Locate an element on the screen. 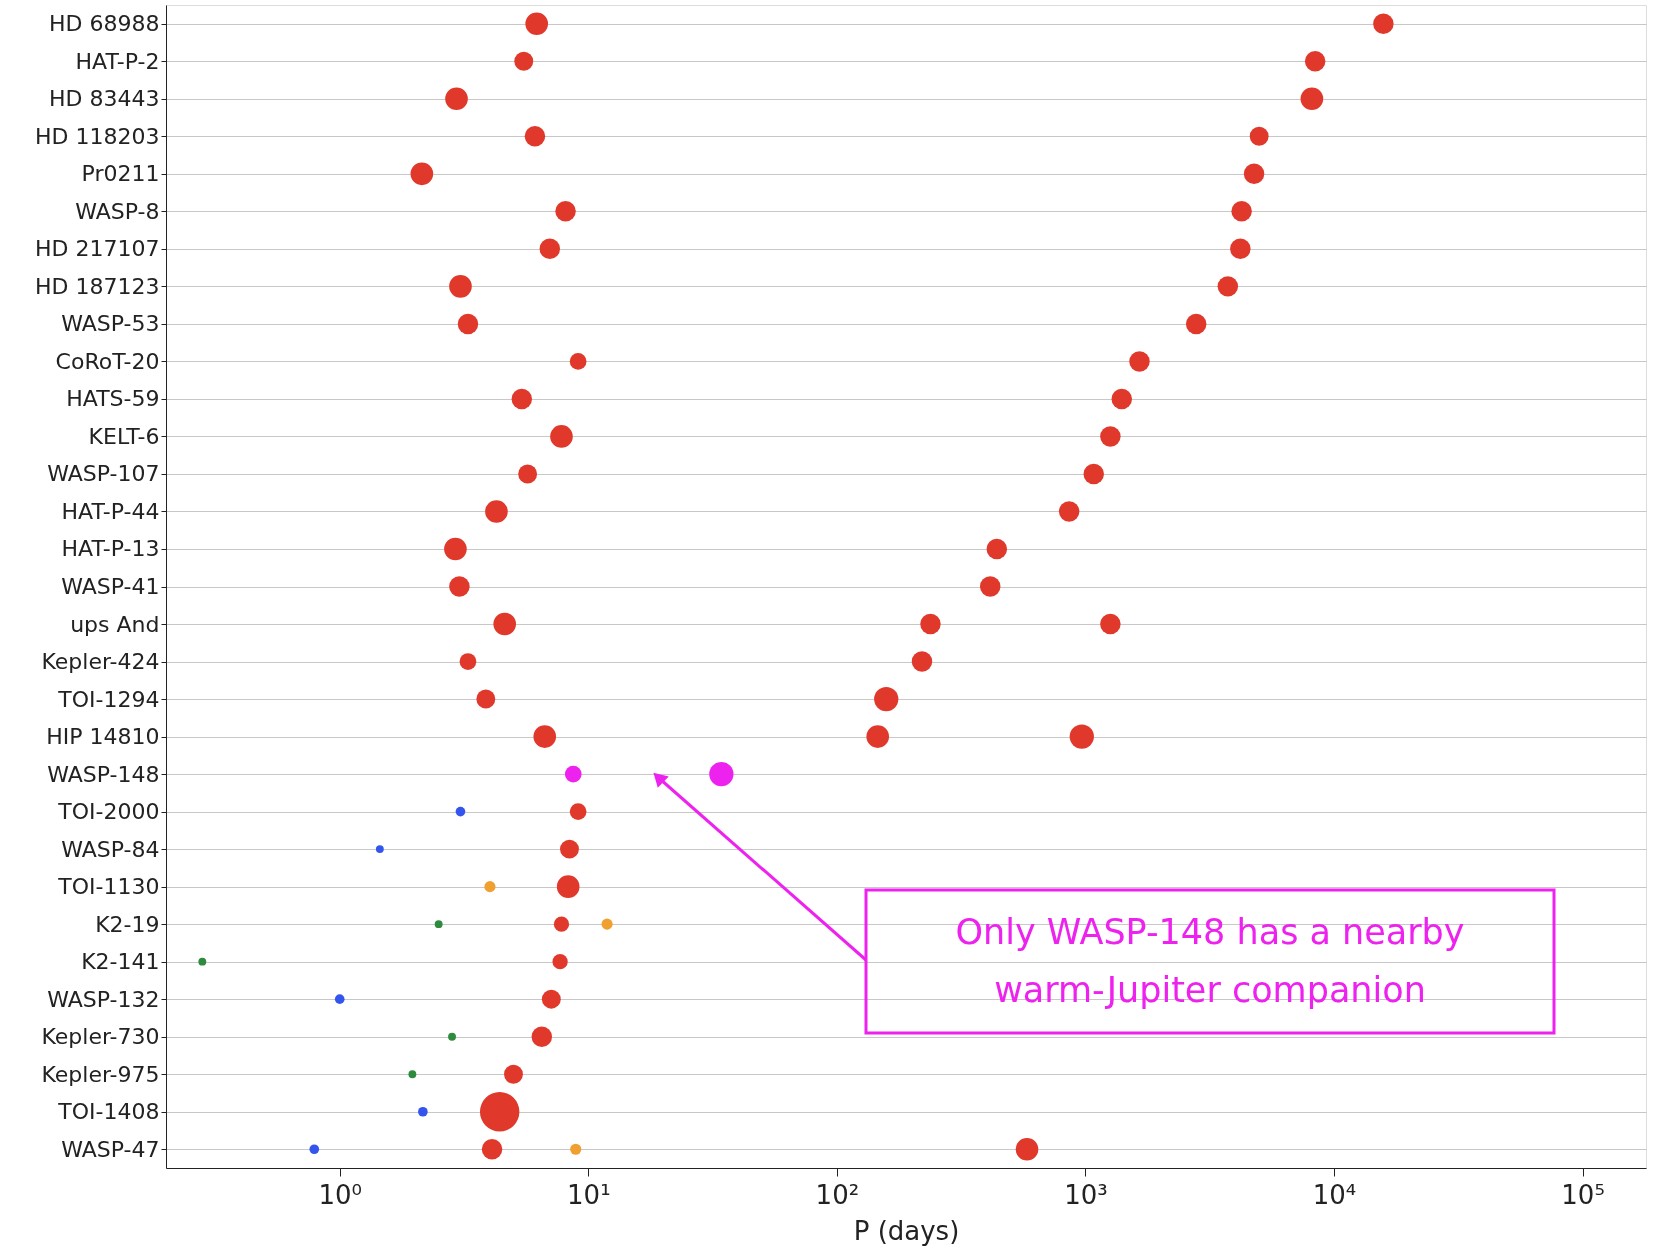 This screenshot has width=1661, height=1259. y-tick-label: K2-141 is located at coordinates (120, 962).